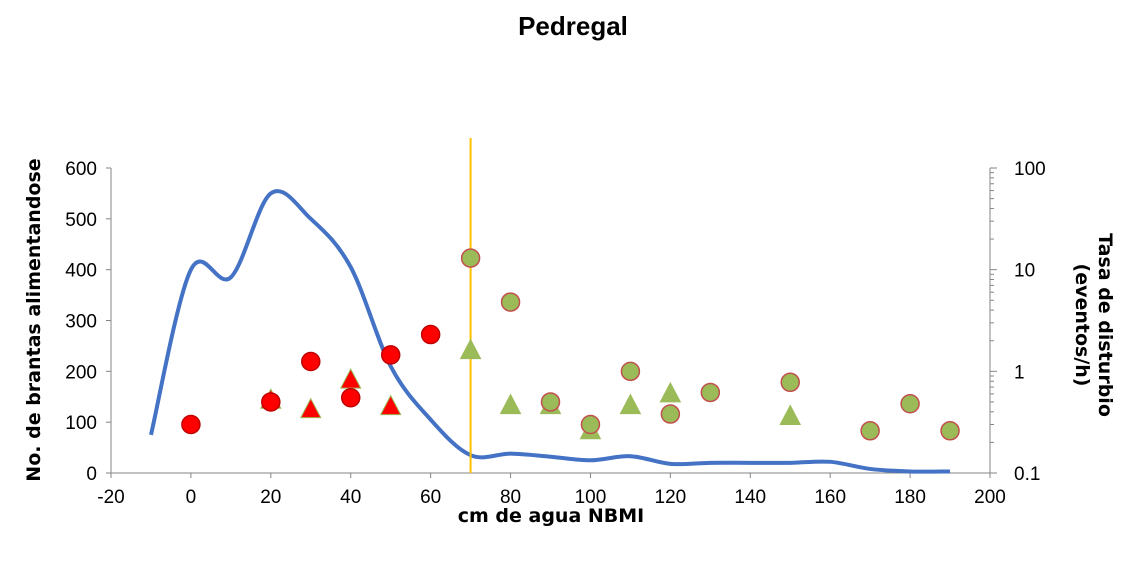 The image size is (1147, 565). What do you see at coordinates (1030, 169) in the screenshot?
I see `y-tick-label-right: 100` at bounding box center [1030, 169].